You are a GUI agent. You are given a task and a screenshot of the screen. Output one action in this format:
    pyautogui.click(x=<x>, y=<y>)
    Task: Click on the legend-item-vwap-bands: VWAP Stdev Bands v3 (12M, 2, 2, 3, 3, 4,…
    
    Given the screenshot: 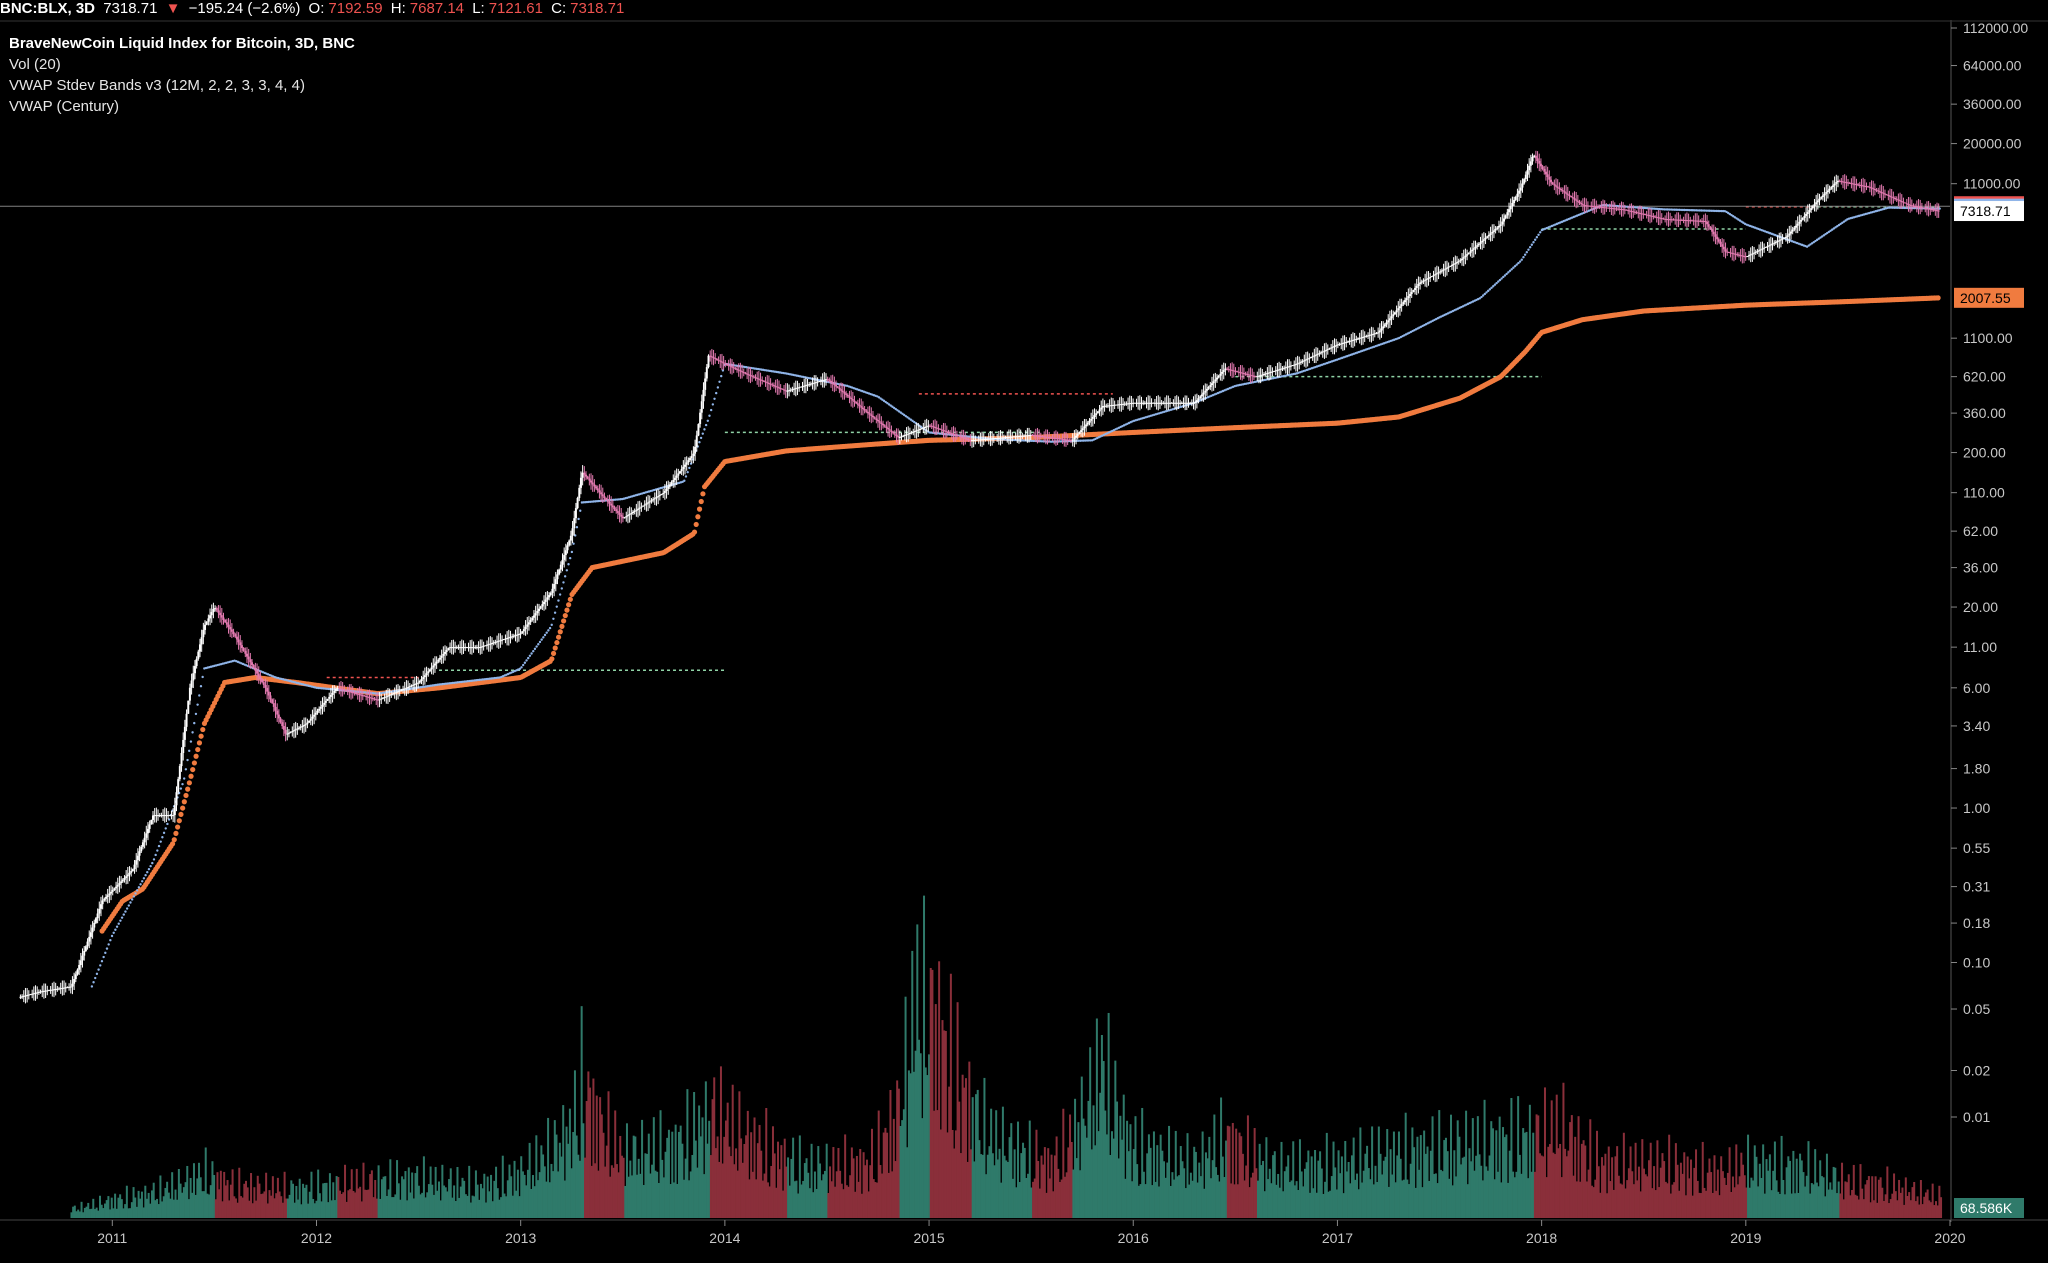 What is the action you would take?
    pyautogui.click(x=157, y=85)
    